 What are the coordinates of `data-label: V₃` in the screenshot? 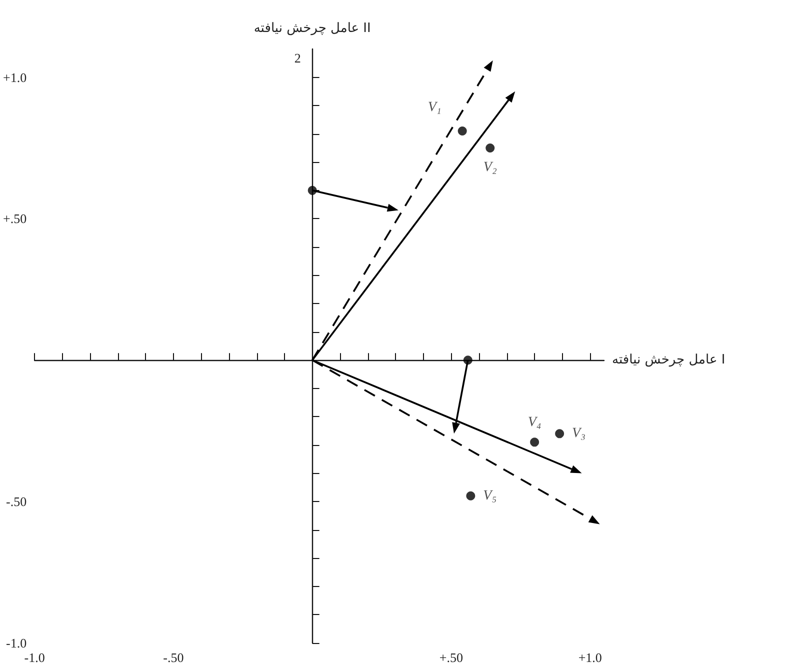 It's located at (579, 434).